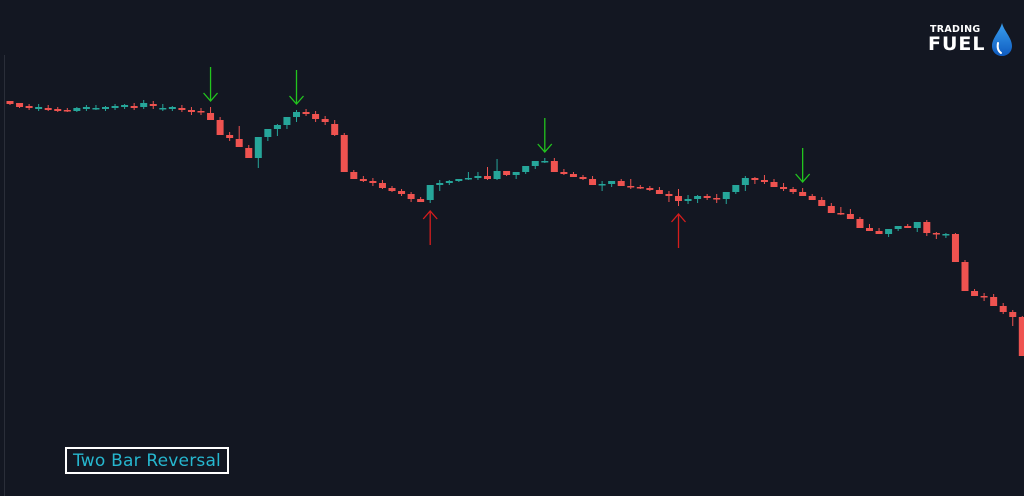 This screenshot has width=1024, height=496. Describe the element at coordinates (4, 275) in the screenshot. I see `left-border` at that location.